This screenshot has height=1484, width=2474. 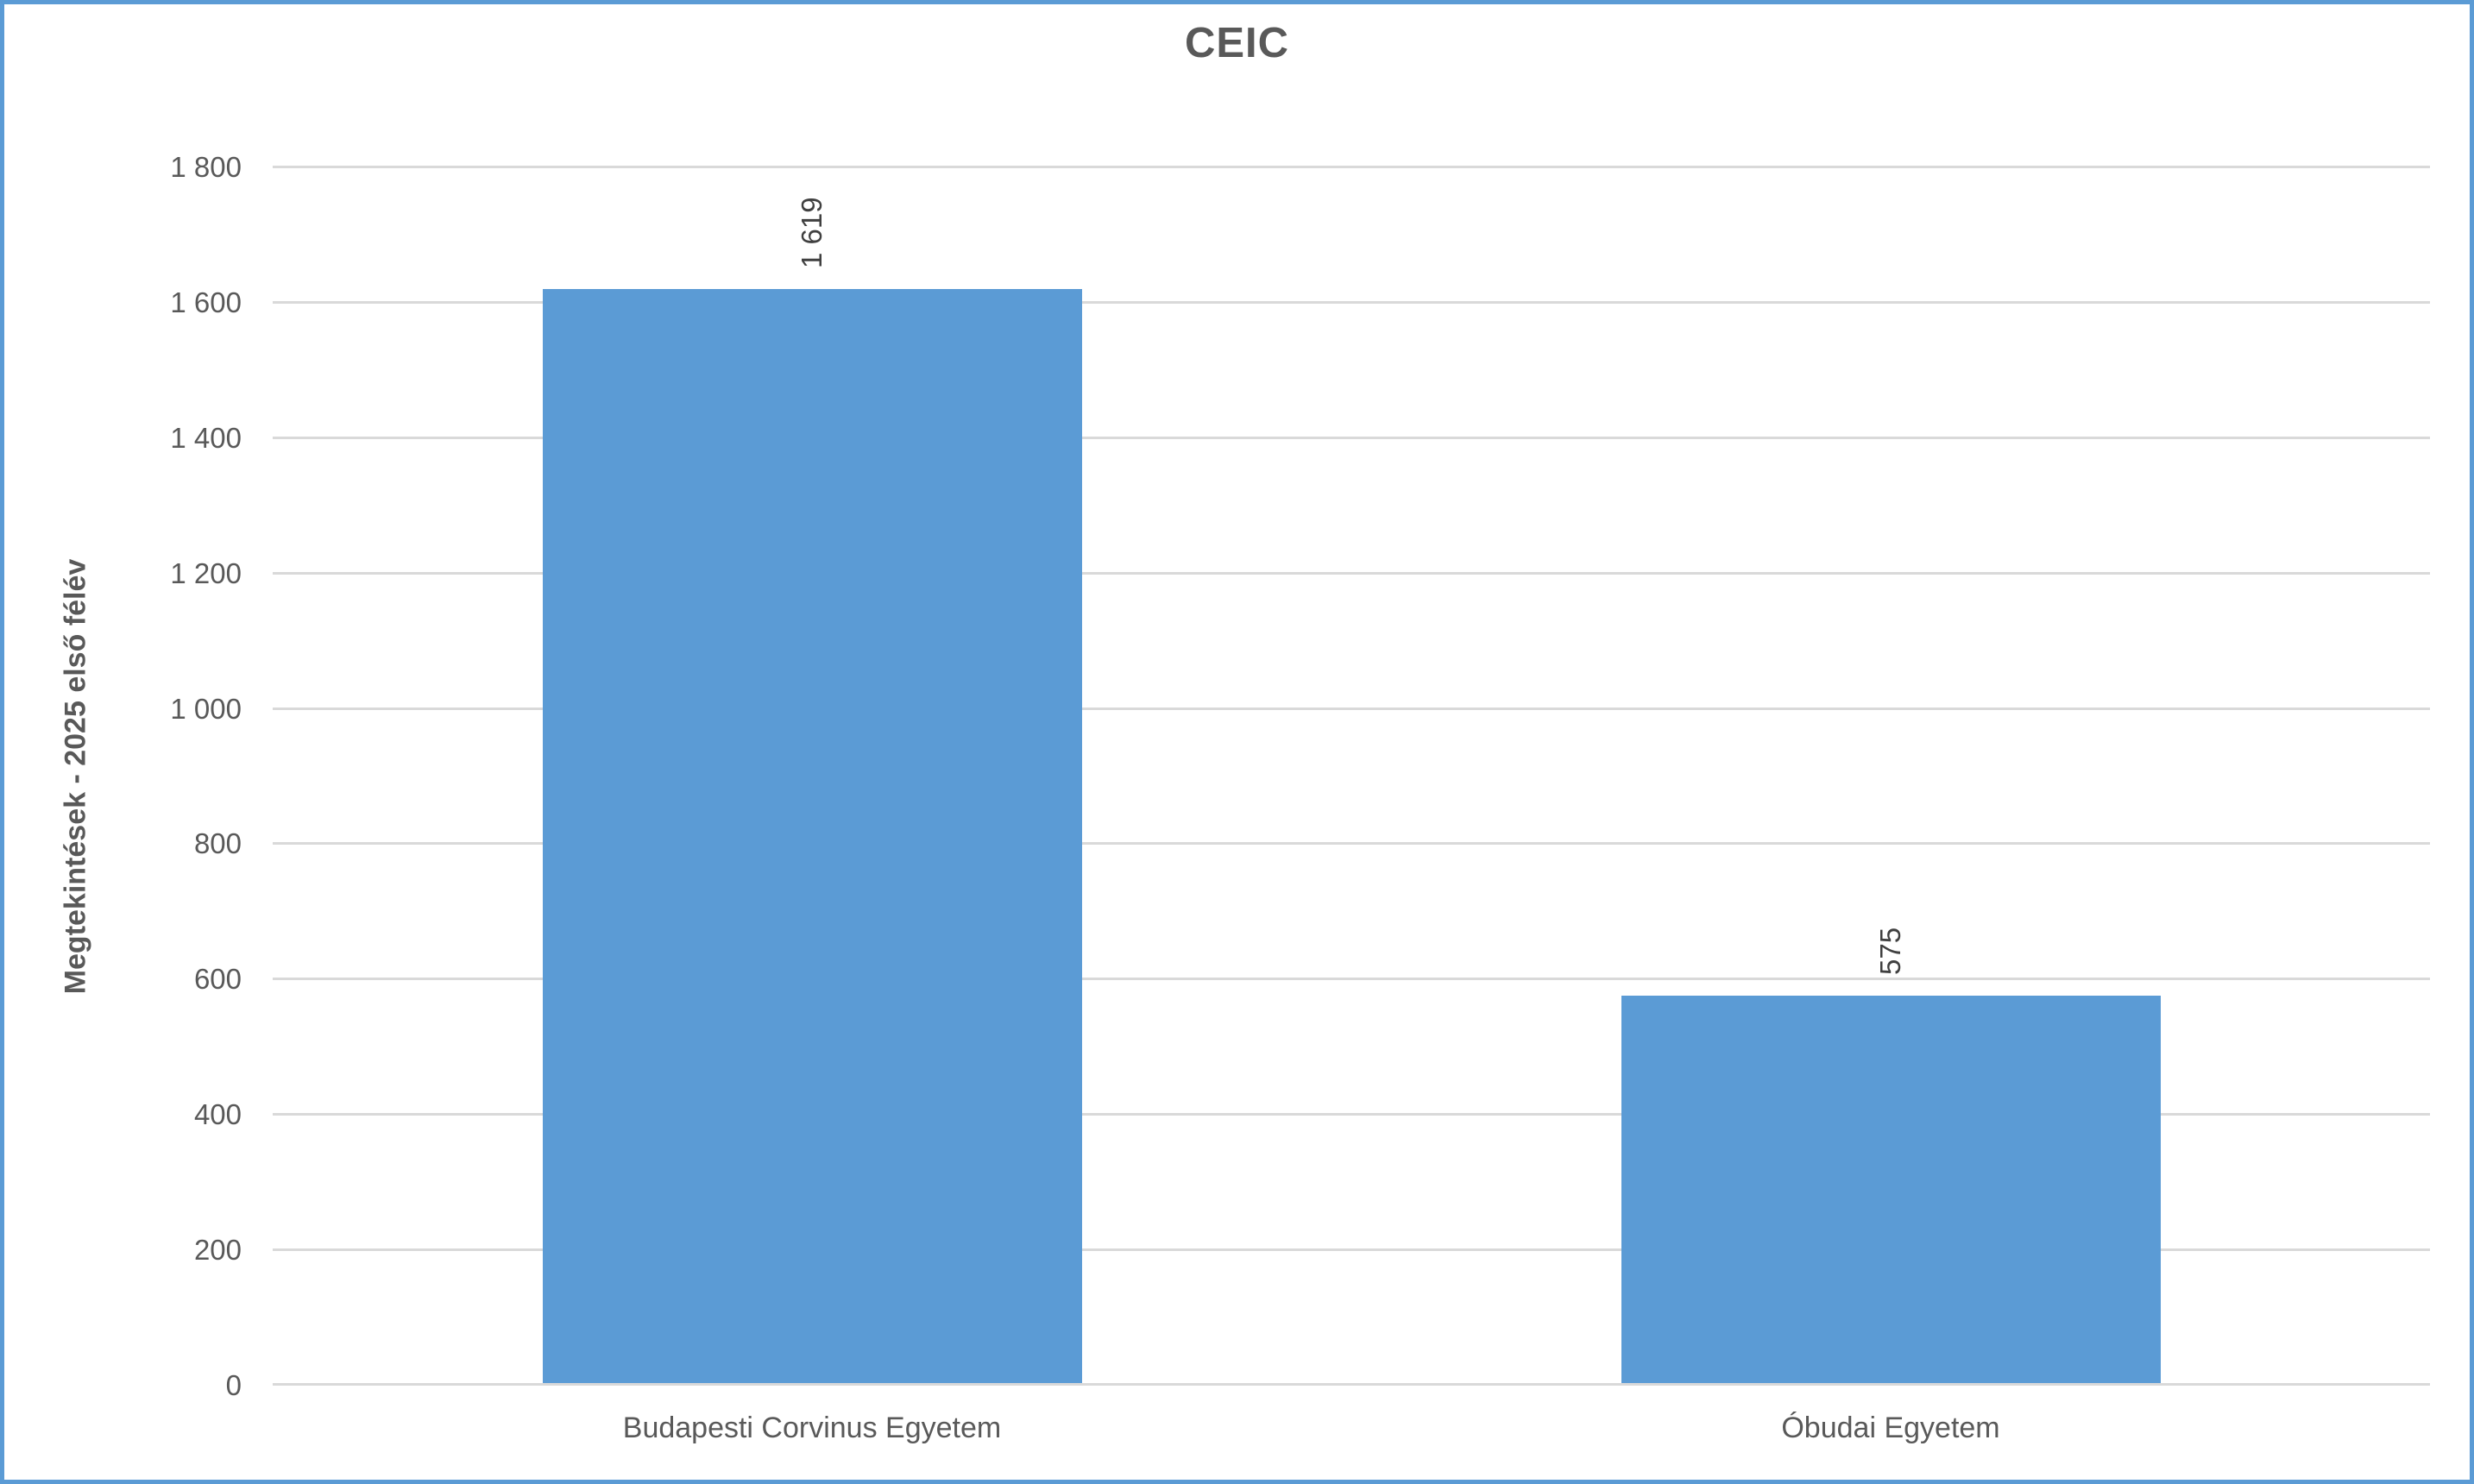 What do you see at coordinates (1890, 951) in the screenshot?
I see `bar-value-label: 575` at bounding box center [1890, 951].